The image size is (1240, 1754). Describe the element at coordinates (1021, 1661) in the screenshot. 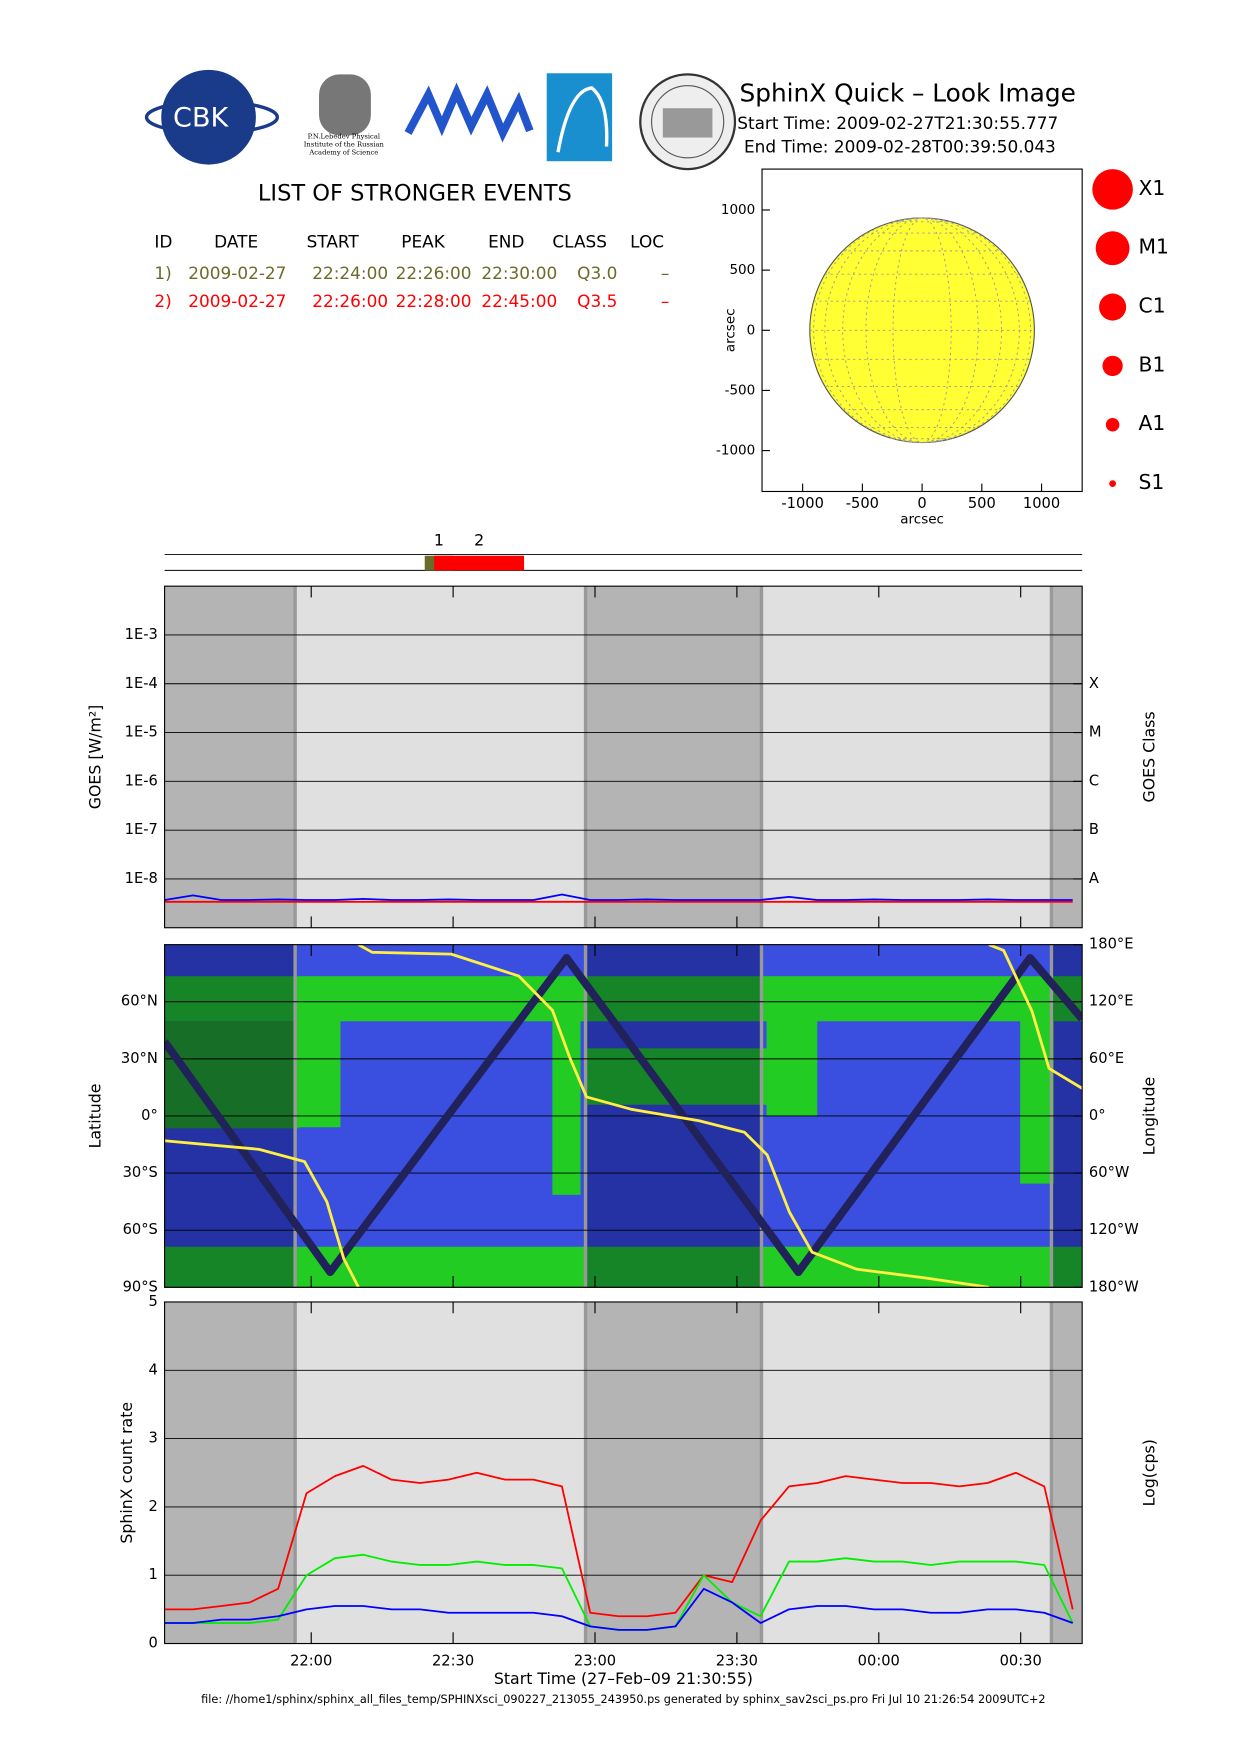

I see `x-tick-label: 00:30` at that location.